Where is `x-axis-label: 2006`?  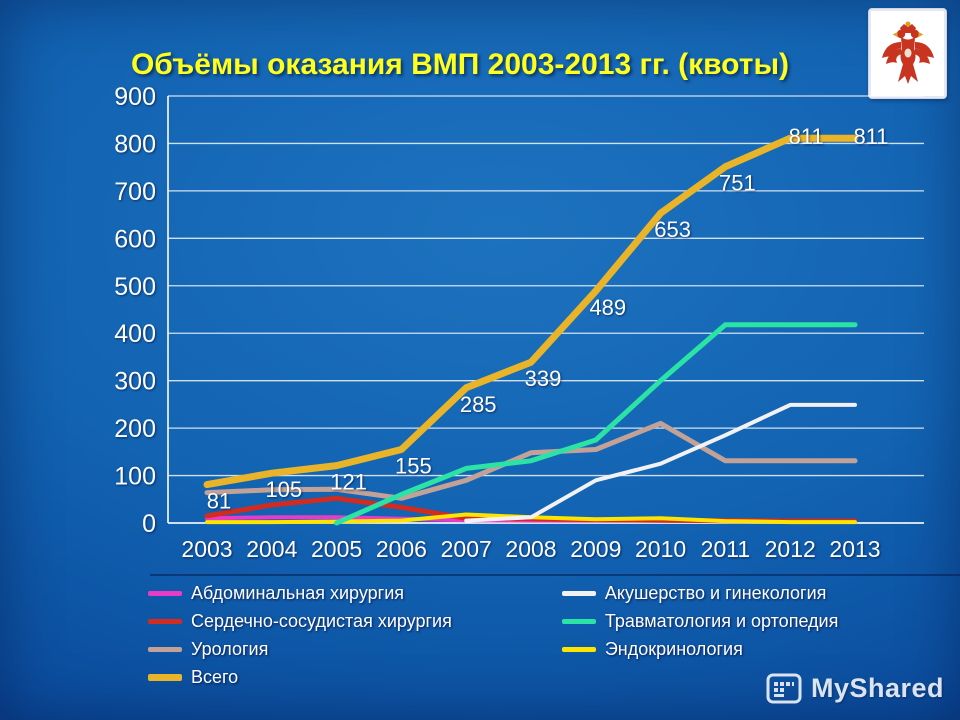 x-axis-label: 2006 is located at coordinates (401, 549).